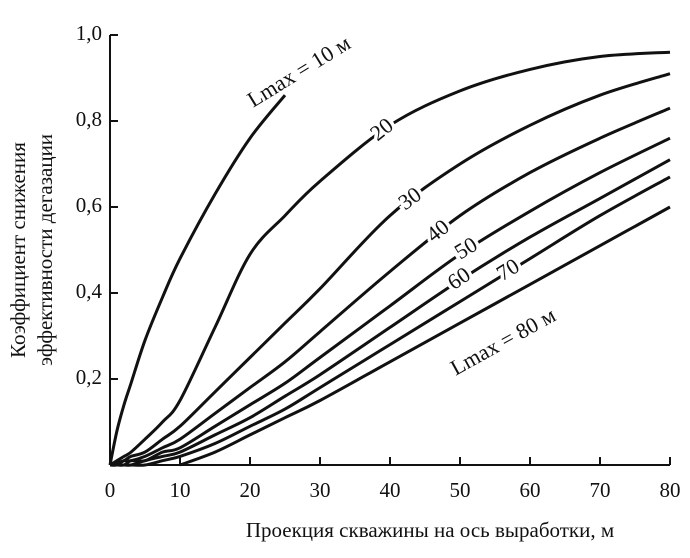 The height and width of the screenshot is (558, 690). Describe the element at coordinates (503, 341) in the screenshot. I see `series-label: Lmax = 80 м` at that location.